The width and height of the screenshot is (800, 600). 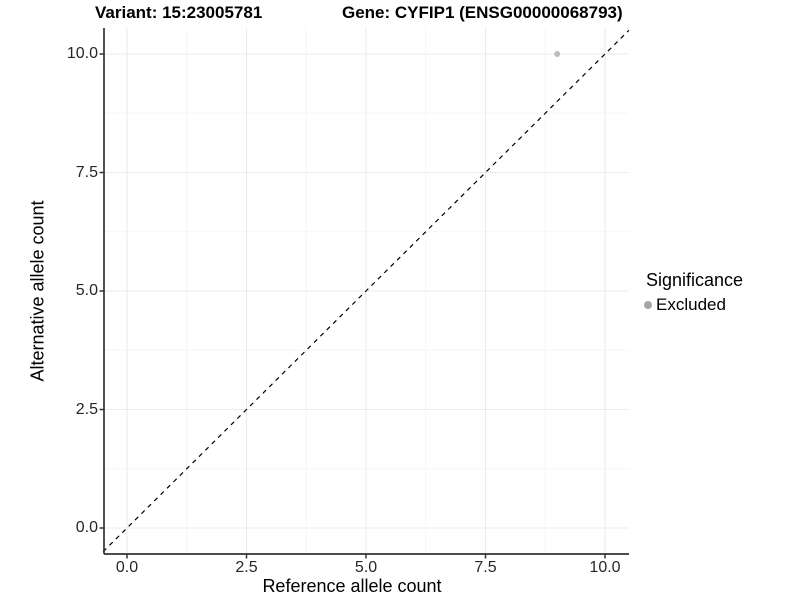 I want to click on legend-title: Significance, so click(x=695, y=280).